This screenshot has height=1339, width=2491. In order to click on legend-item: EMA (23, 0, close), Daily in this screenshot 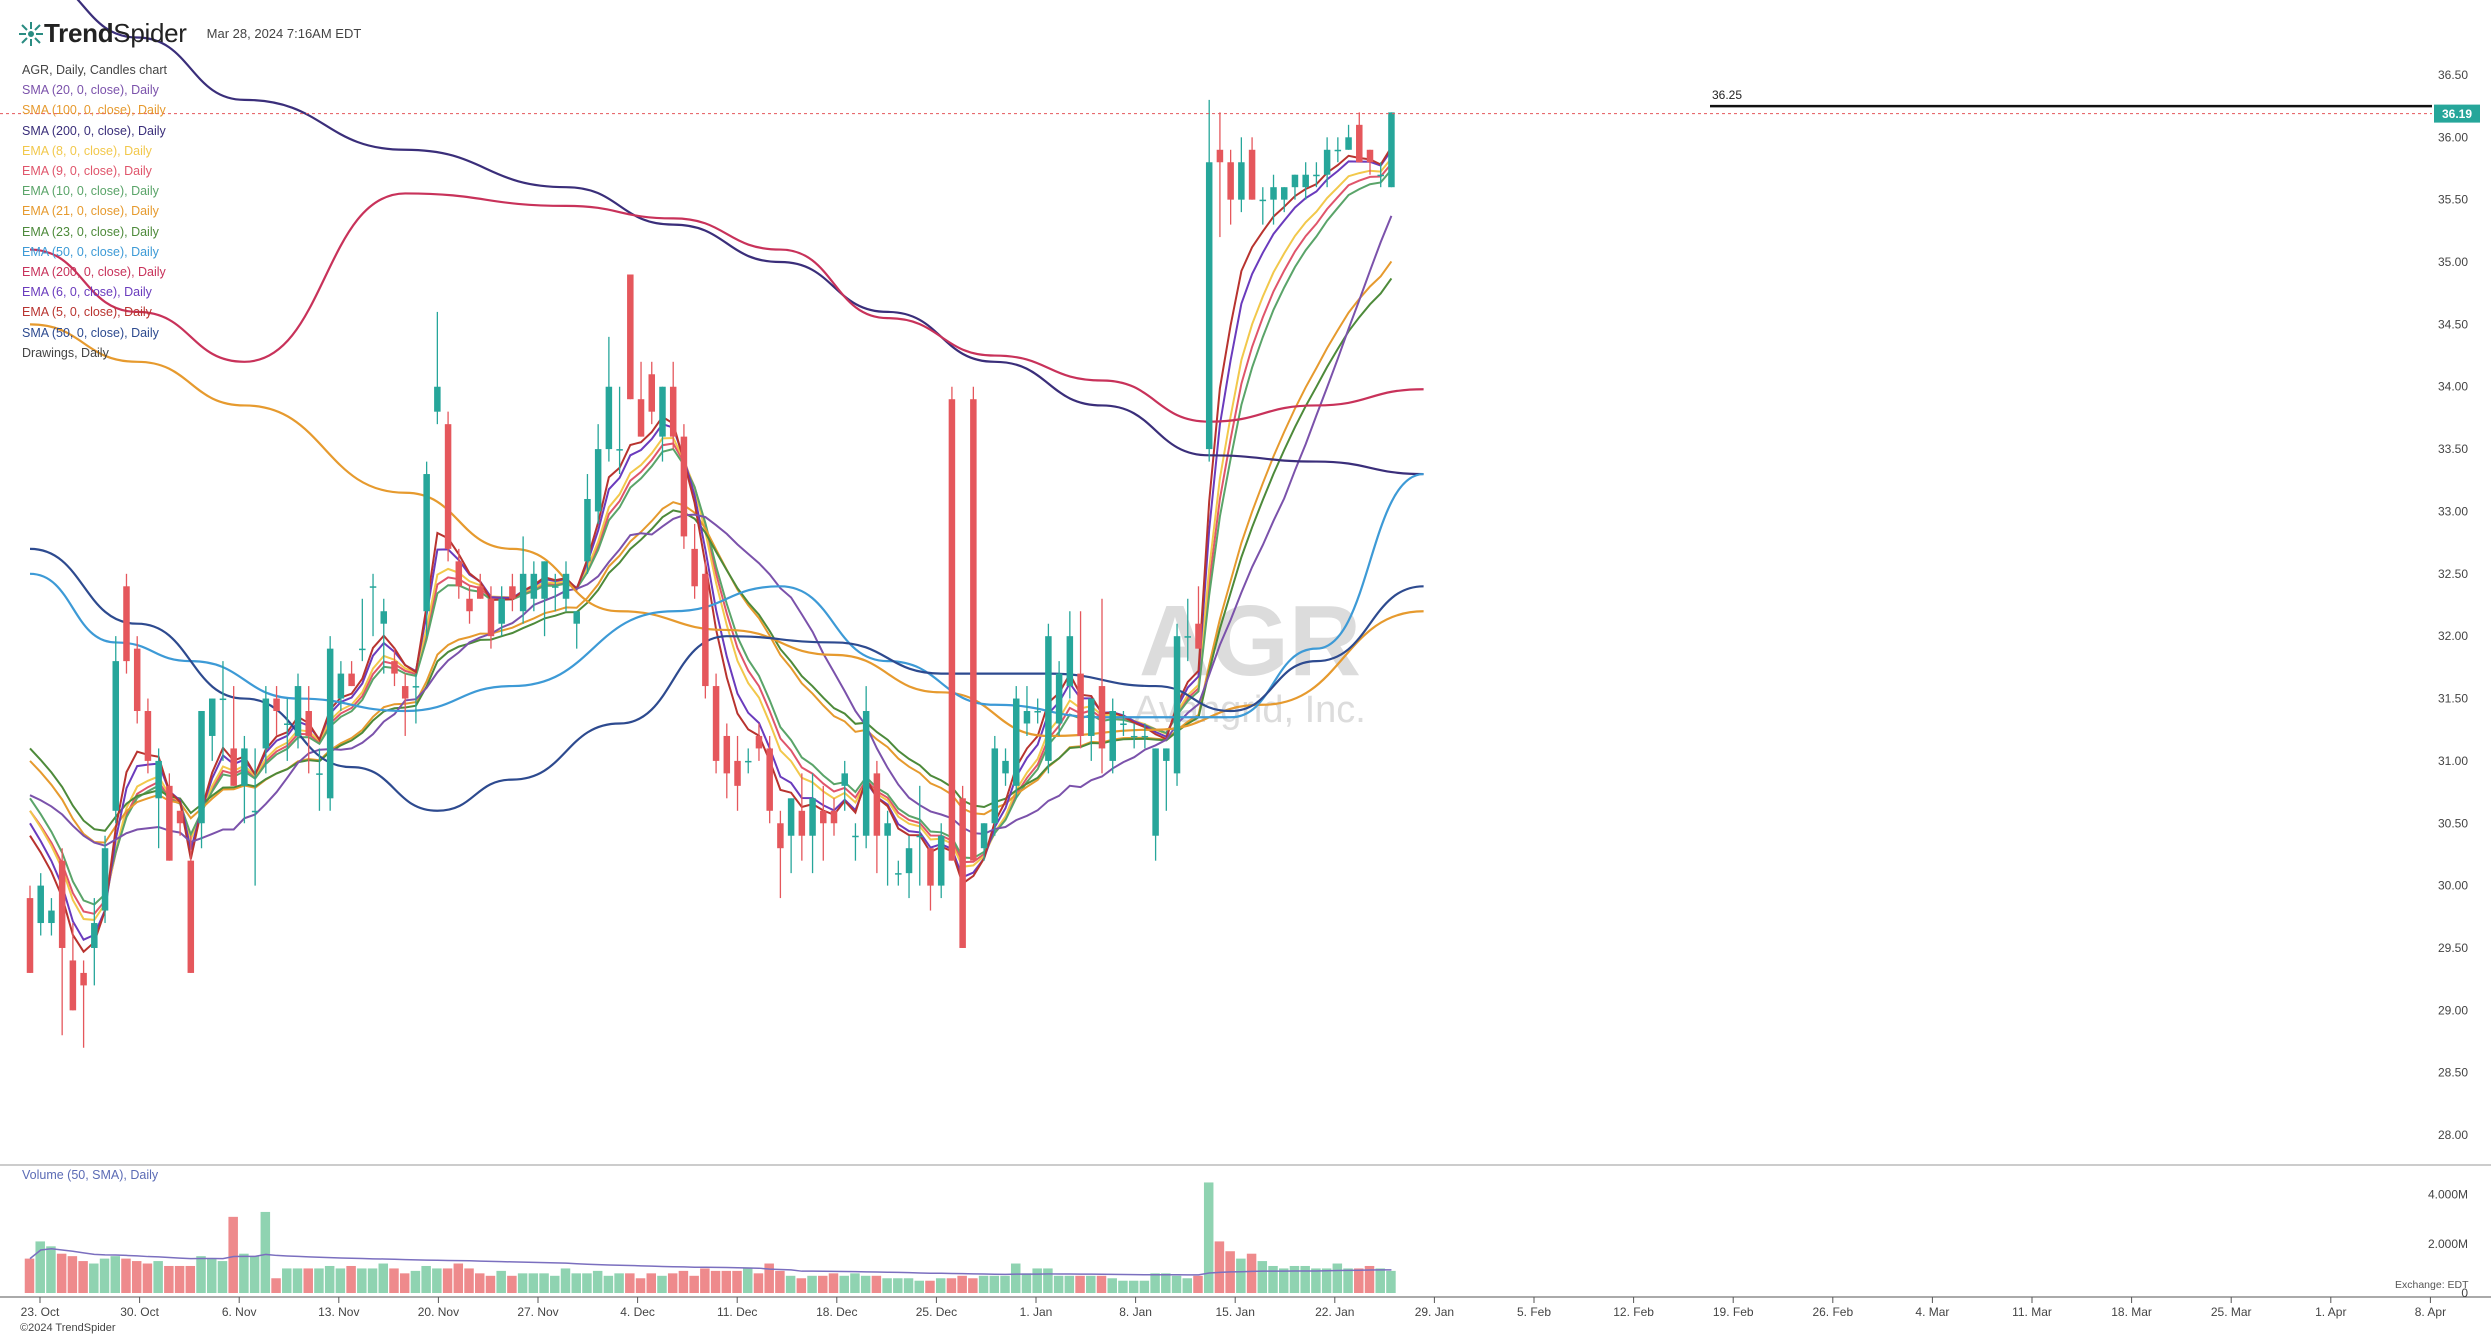, I will do `click(90, 231)`.